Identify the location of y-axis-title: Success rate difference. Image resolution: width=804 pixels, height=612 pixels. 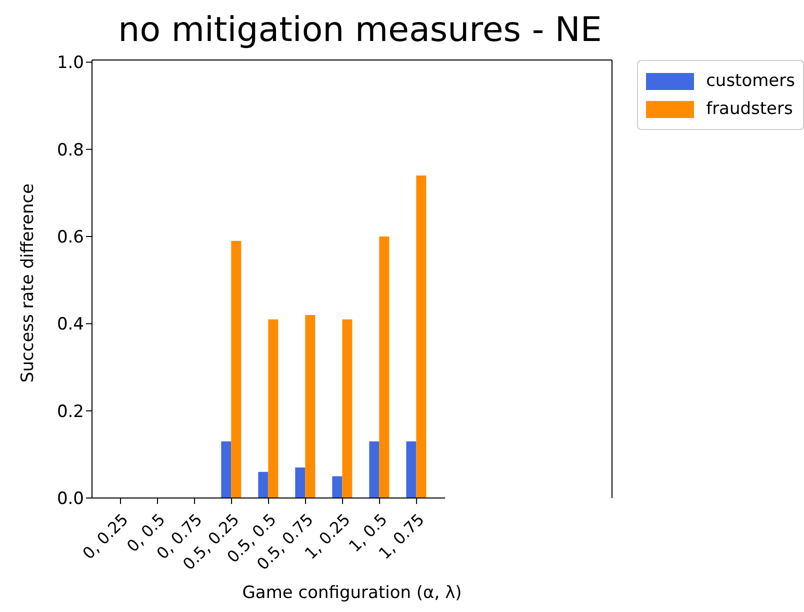
(28, 283).